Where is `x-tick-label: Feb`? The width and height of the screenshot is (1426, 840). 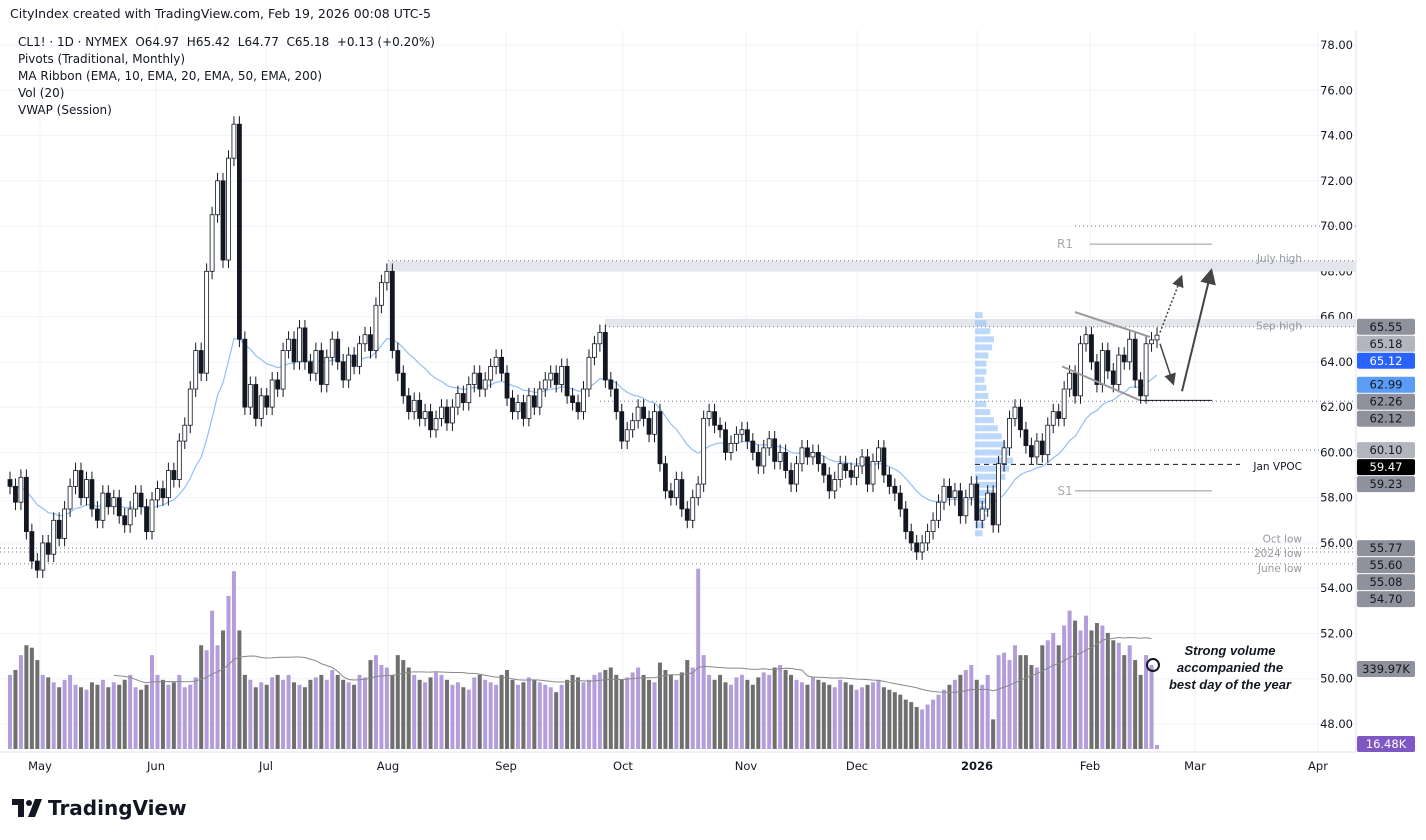
x-tick-label: Feb is located at coordinates (1090, 766).